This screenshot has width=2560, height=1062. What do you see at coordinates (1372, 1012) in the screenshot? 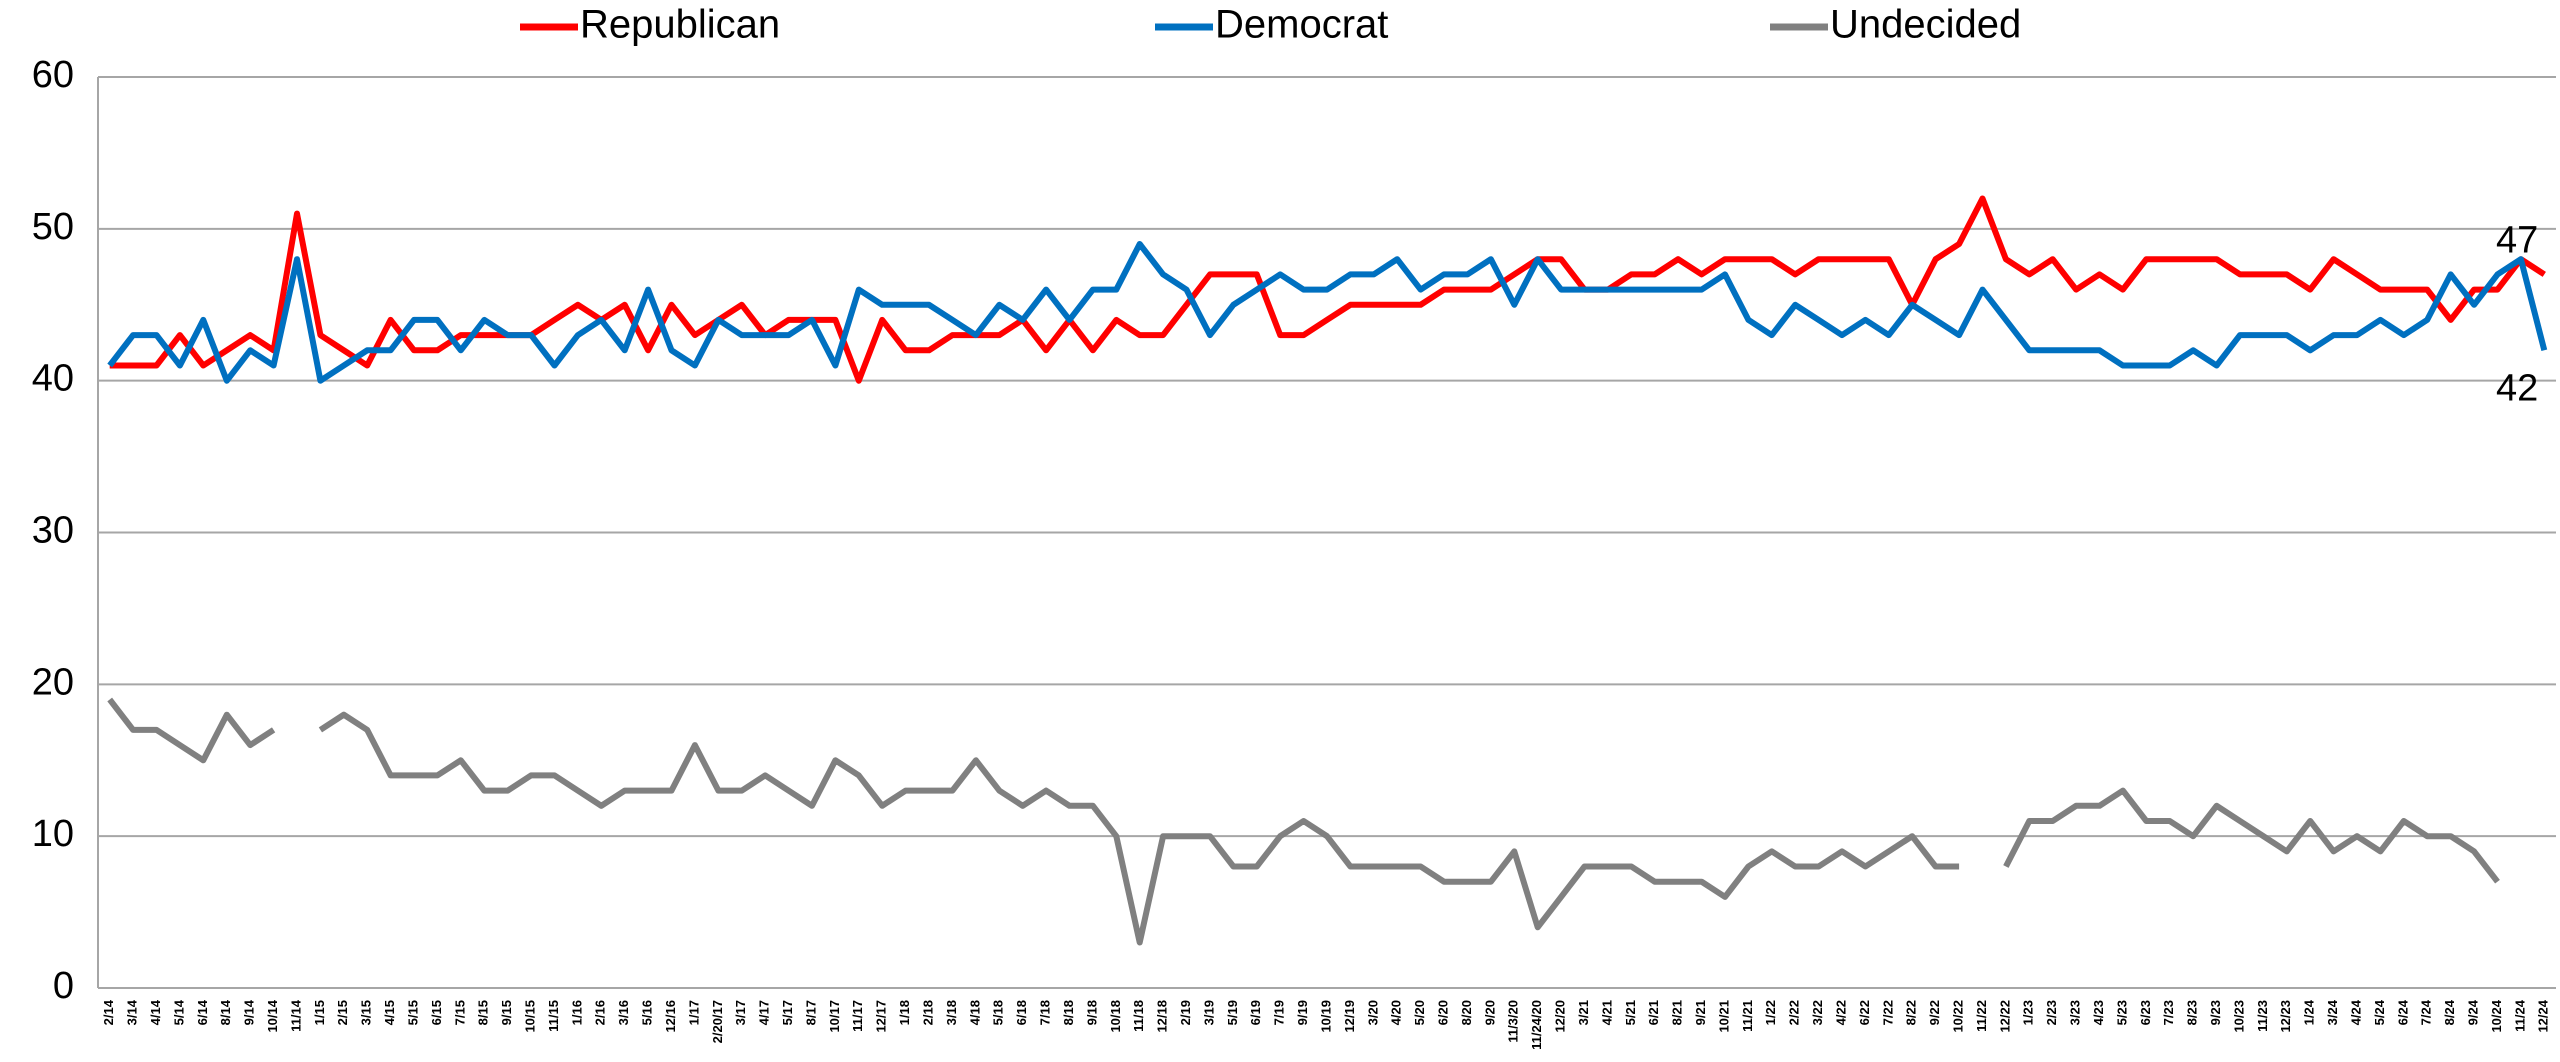
I see `x-tick-label: 3/20` at bounding box center [1372, 1012].